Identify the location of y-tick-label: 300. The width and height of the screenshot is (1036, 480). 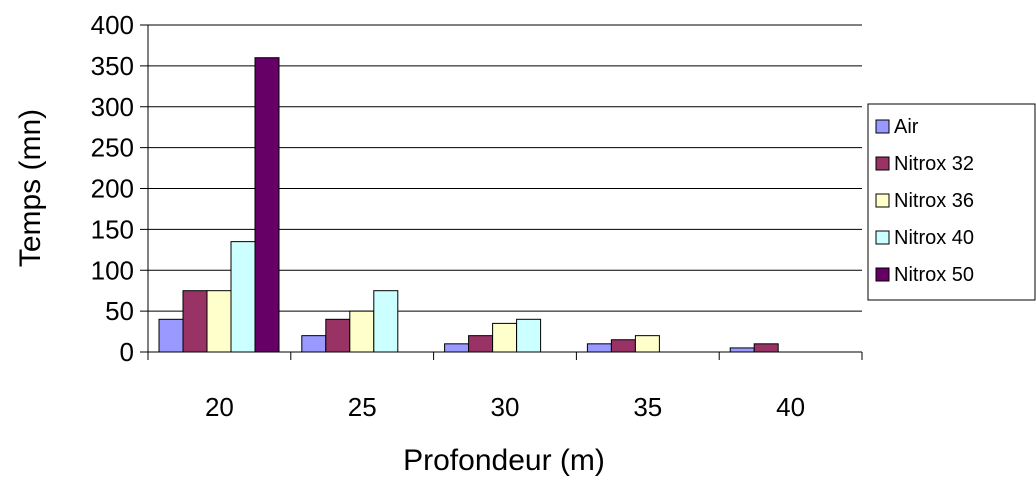
(112, 107).